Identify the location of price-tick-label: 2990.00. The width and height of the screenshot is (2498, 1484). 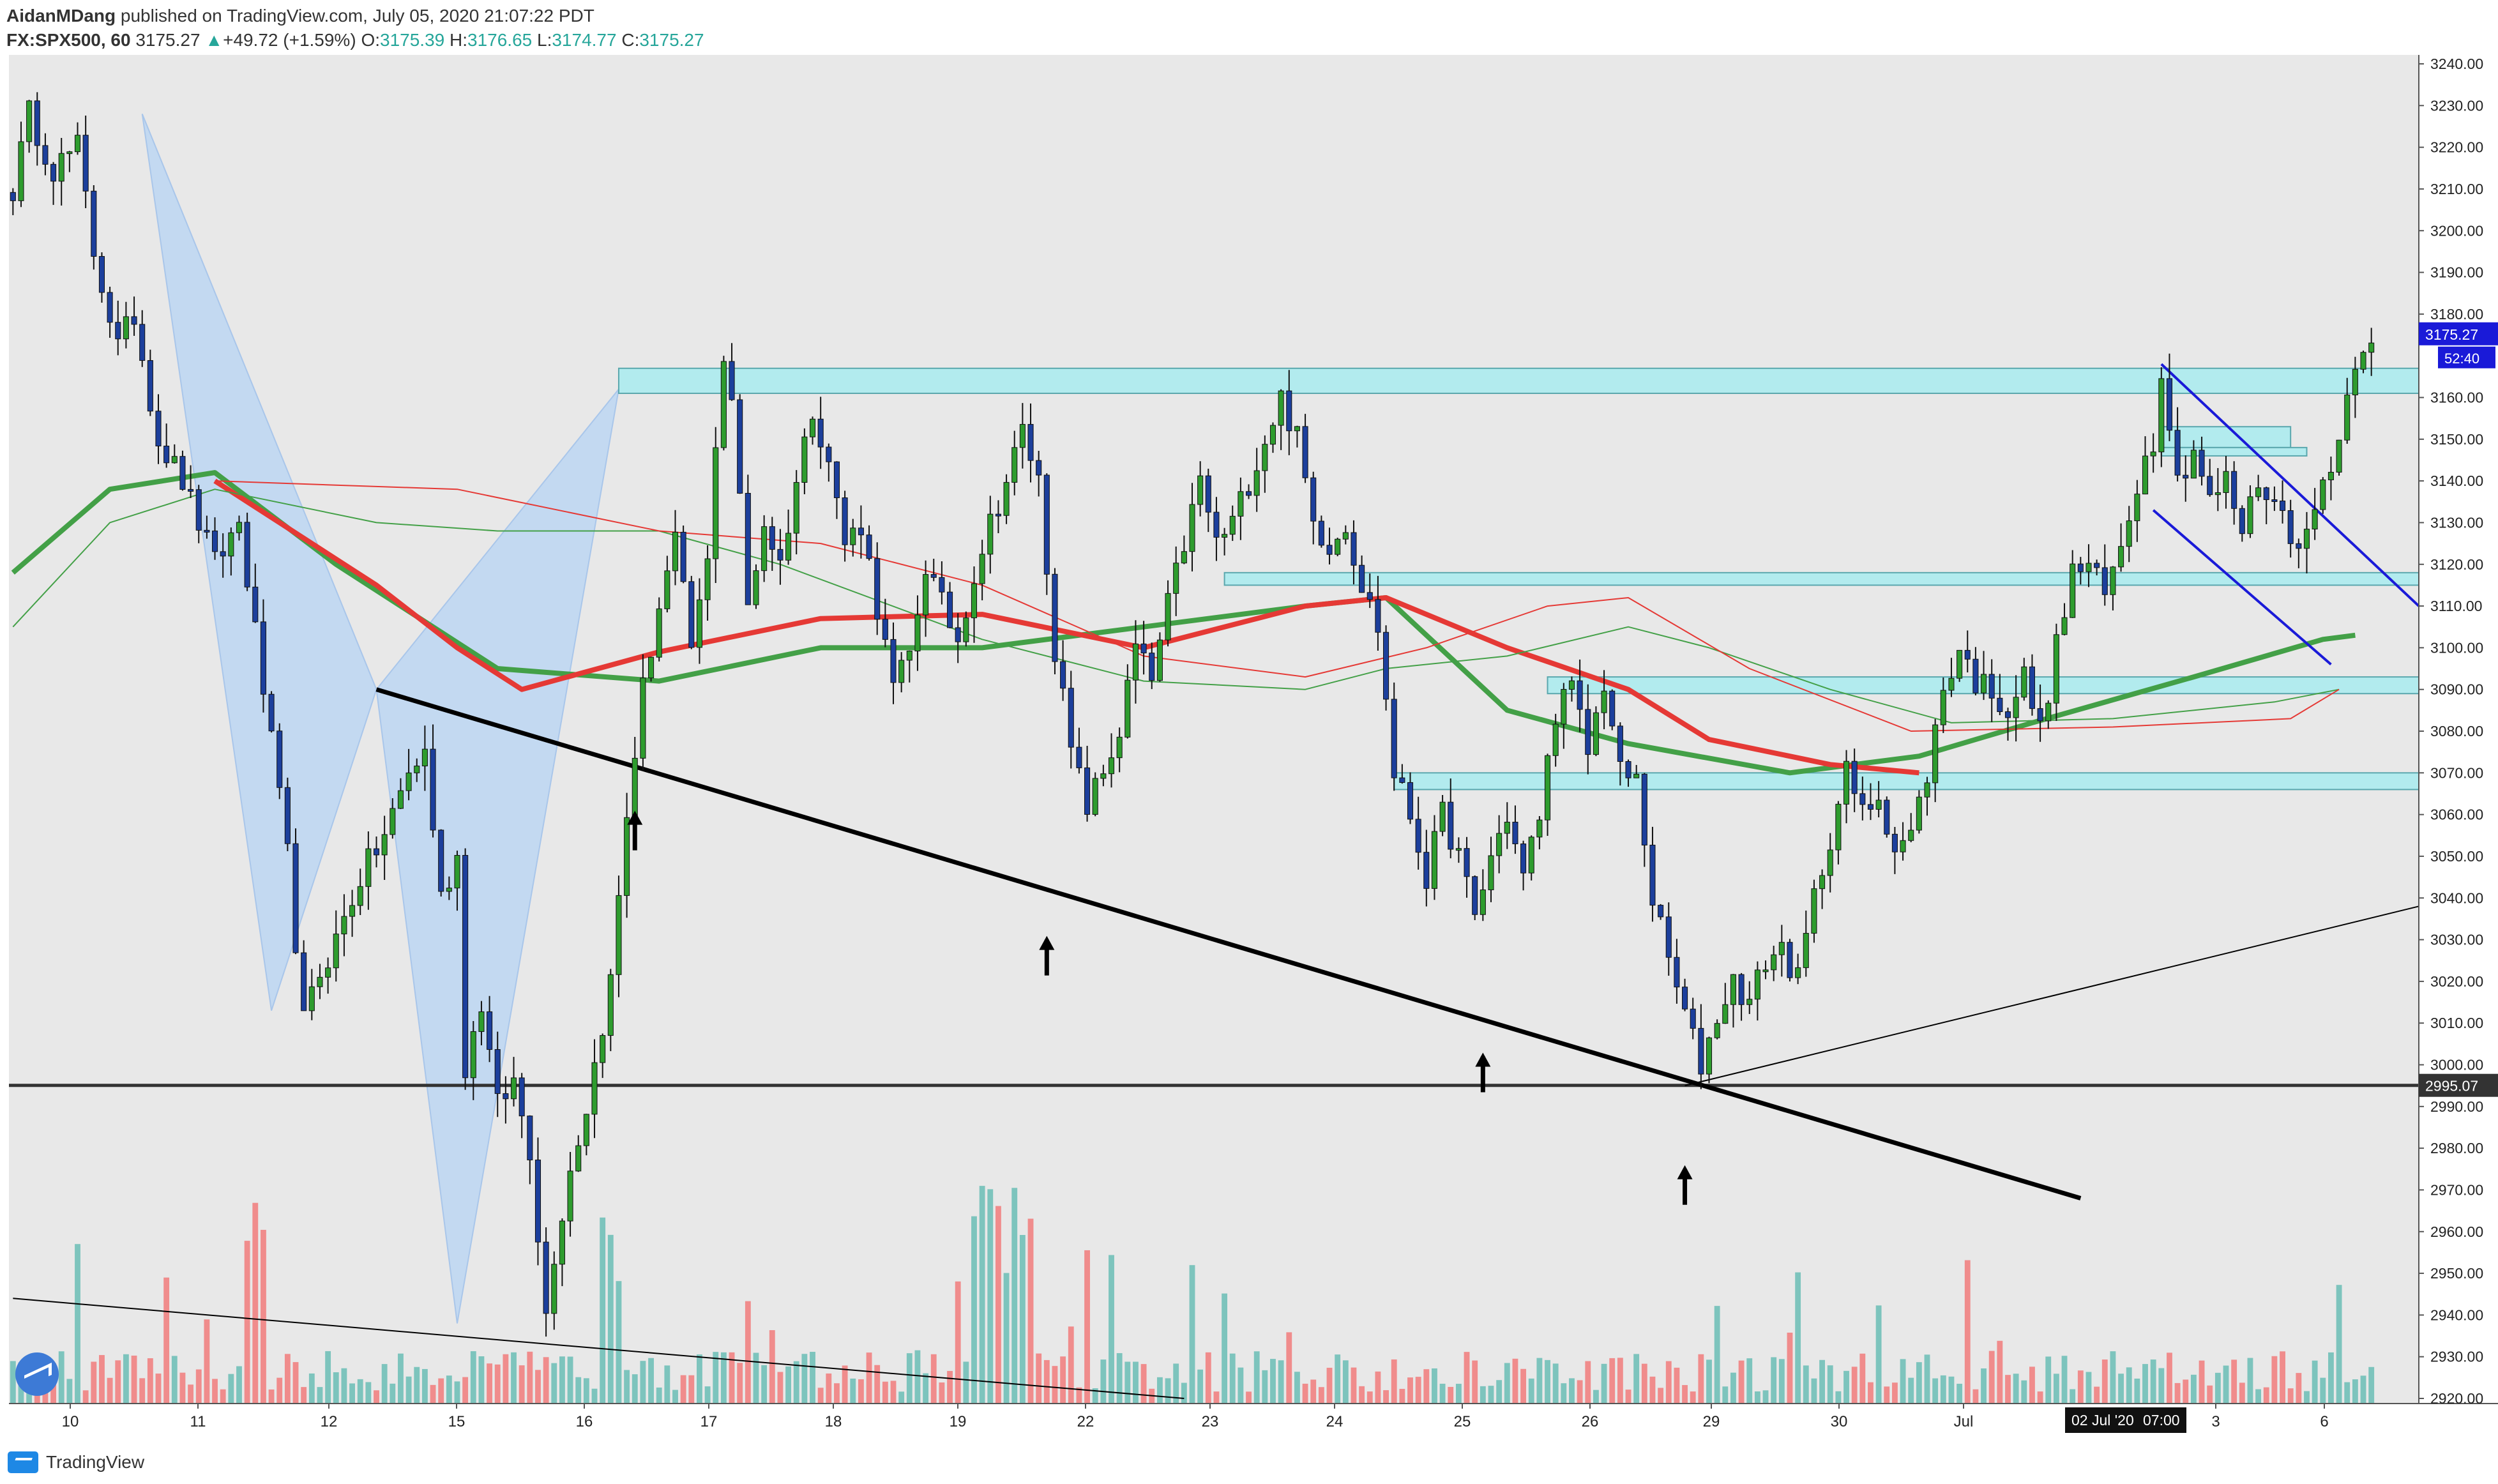
(2457, 1106).